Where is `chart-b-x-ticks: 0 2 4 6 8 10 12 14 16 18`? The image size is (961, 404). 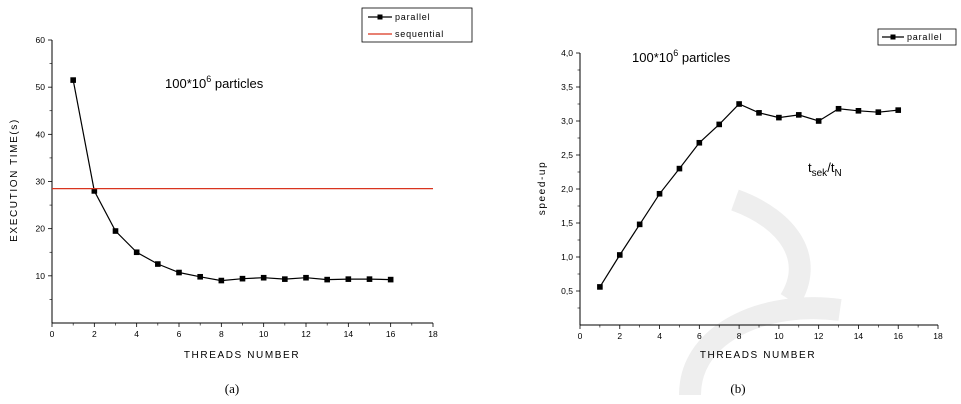 chart-b-x-ticks: 0 2 4 6 8 10 12 14 16 18 is located at coordinates (760, 333).